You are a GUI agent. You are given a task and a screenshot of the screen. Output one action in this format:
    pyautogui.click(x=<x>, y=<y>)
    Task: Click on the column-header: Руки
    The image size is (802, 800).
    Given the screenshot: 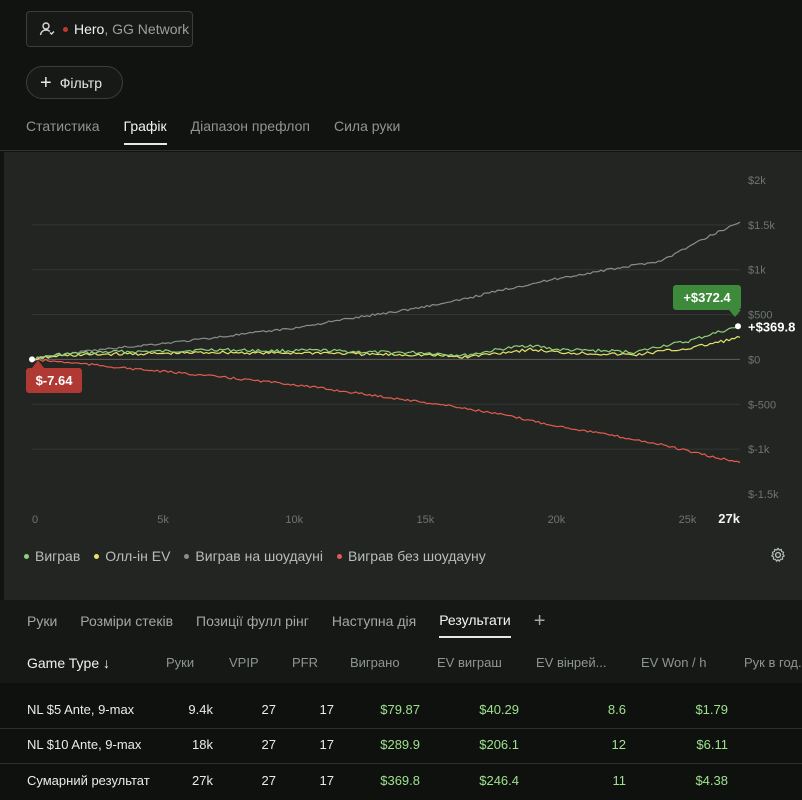 What is the action you would take?
    pyautogui.click(x=180, y=662)
    